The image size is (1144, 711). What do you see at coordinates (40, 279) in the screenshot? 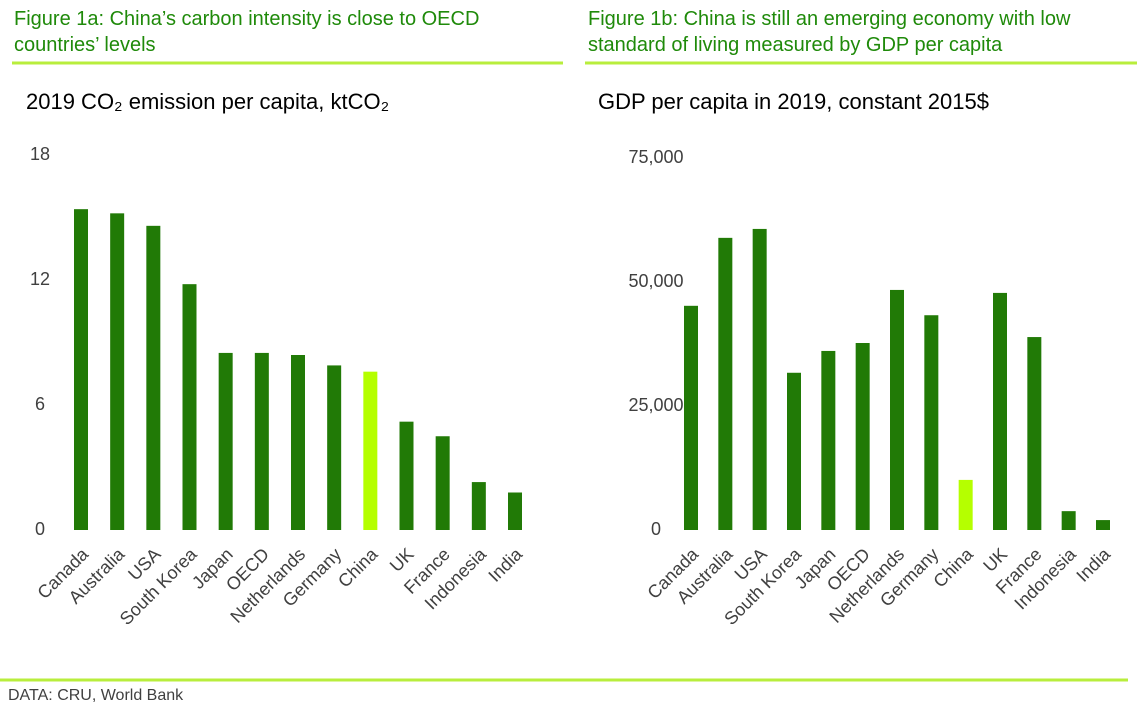
I see `y-tick-label: 12` at bounding box center [40, 279].